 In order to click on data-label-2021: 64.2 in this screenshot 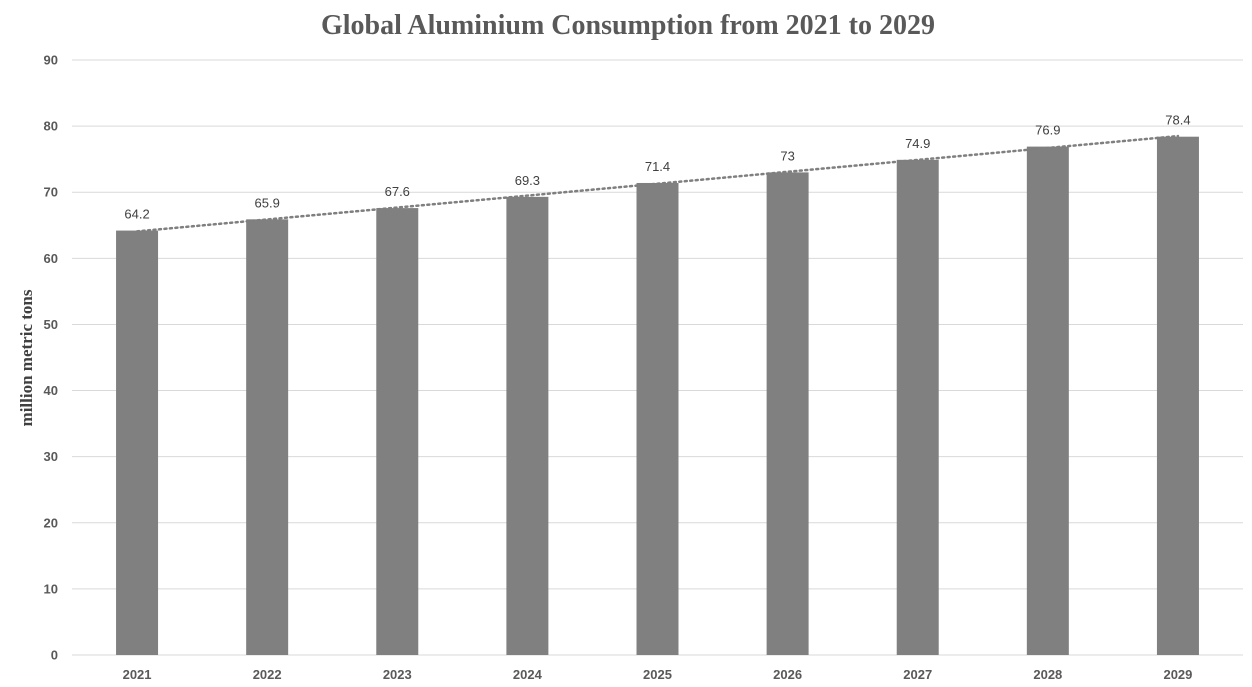, I will do `click(136, 214)`.